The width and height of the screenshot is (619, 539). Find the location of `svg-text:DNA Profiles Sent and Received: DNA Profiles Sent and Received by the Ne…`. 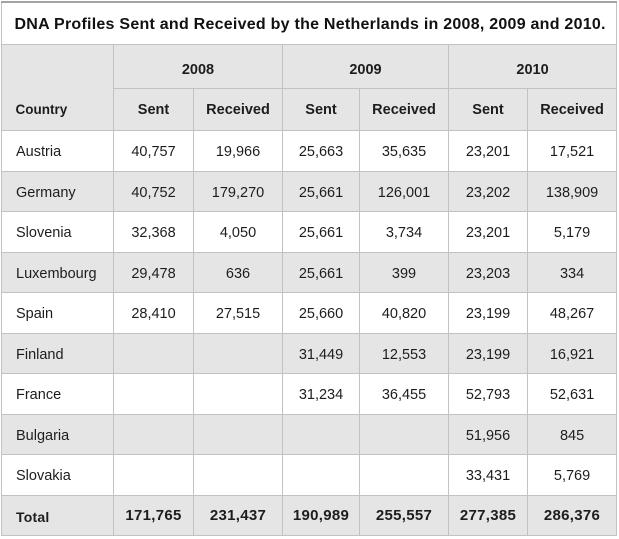

svg-text:DNA Profiles Sent and Received: DNA Profiles Sent and Received by the Ne… is located at coordinates (310, 24).